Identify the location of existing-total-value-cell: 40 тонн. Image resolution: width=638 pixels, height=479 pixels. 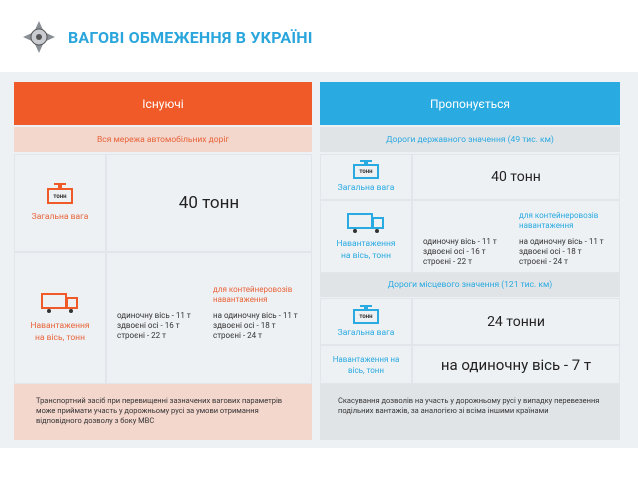
(209, 203).